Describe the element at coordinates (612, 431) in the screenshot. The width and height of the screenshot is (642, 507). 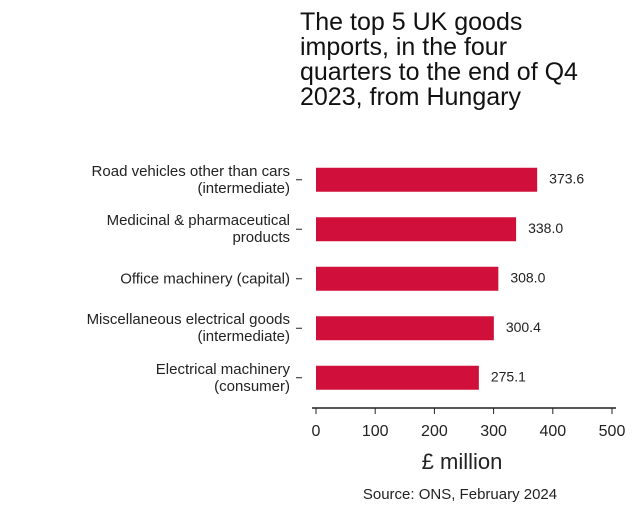
I see `x-tick-label: 500` at that location.